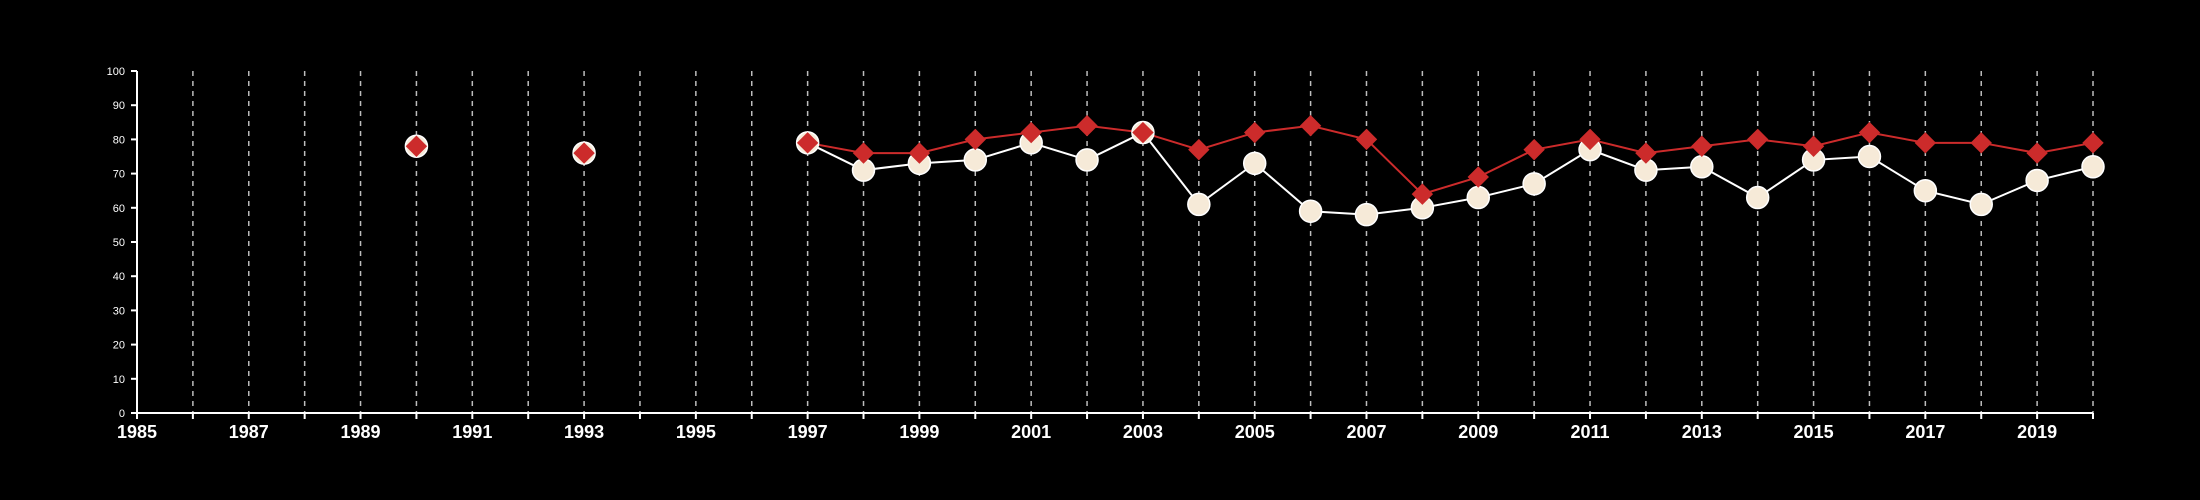  What do you see at coordinates (1757, 139) in the screenshot?
I see `series-1-point-2014` at bounding box center [1757, 139].